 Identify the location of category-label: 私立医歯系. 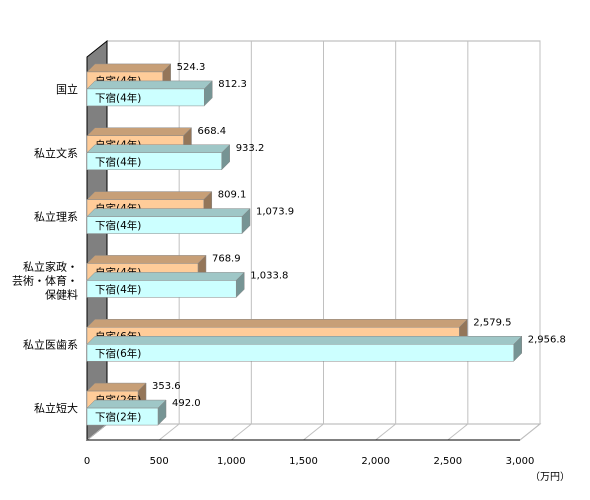
(50, 344).